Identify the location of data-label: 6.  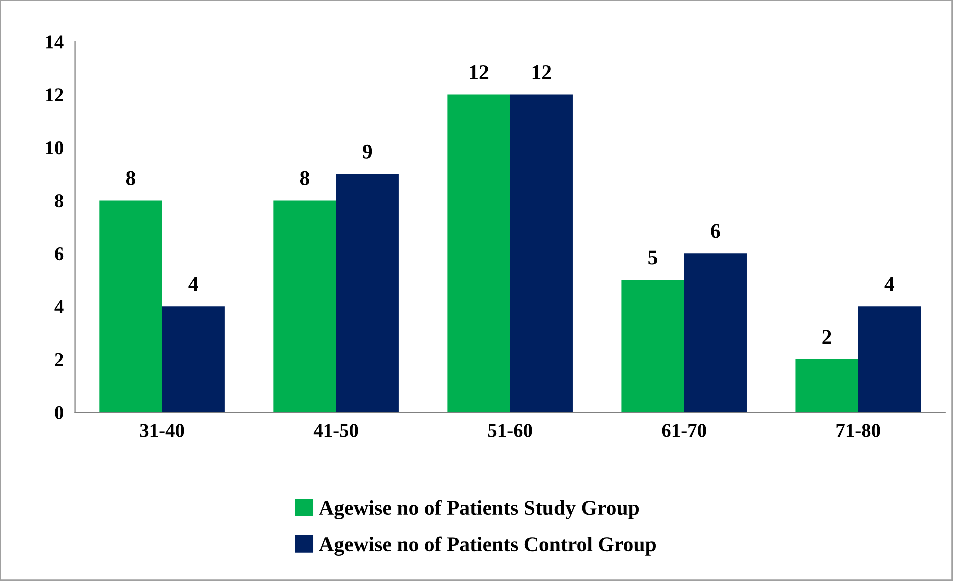
(715, 231).